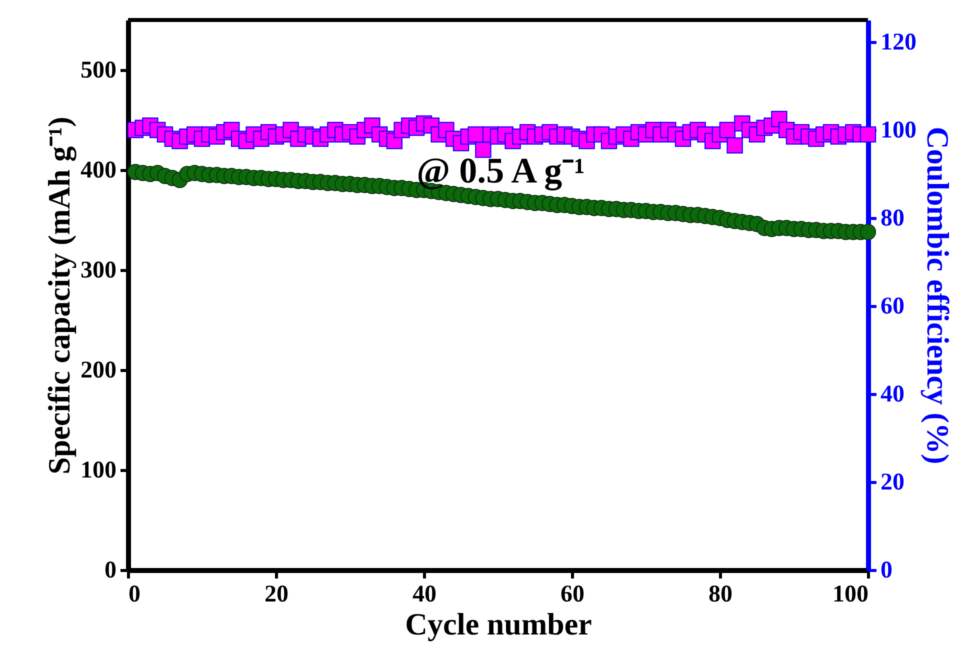 The image size is (974, 664). What do you see at coordinates (892, 483) in the screenshot?
I see `y2-tick-label: 20` at bounding box center [892, 483].